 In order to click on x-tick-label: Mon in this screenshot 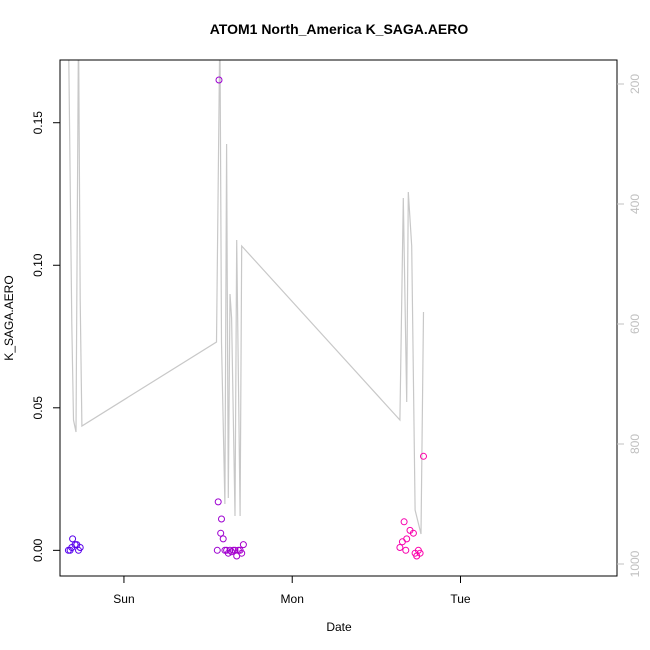, I will do `click(292, 599)`.